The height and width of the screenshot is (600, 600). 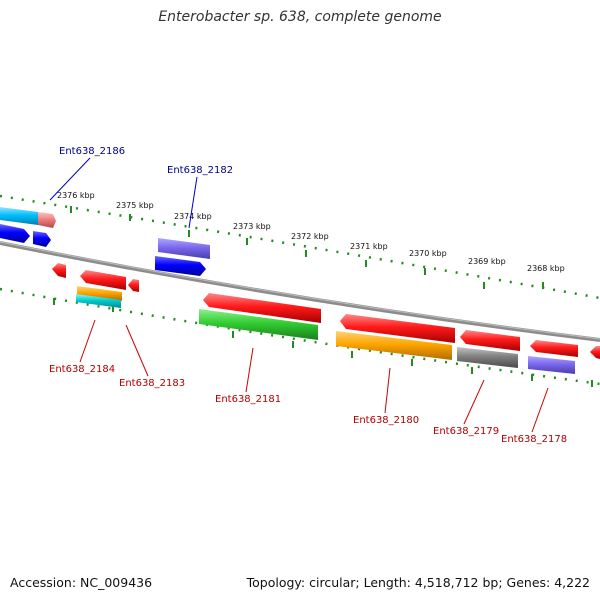 I want to click on gene-feature-blue-2182b, so click(x=180, y=266).